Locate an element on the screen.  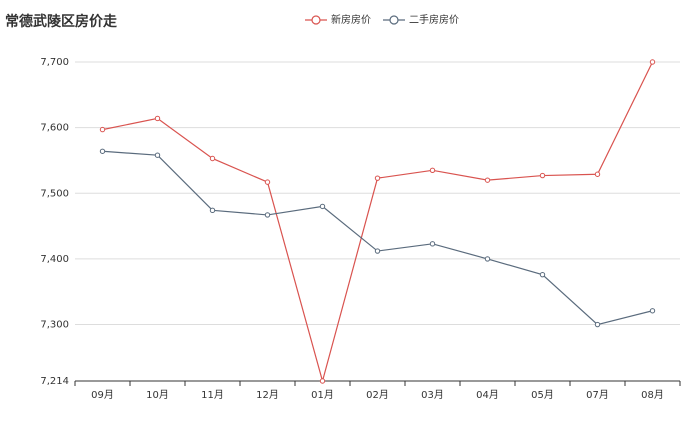
x-tick-label: 09月 is located at coordinates (102, 395).